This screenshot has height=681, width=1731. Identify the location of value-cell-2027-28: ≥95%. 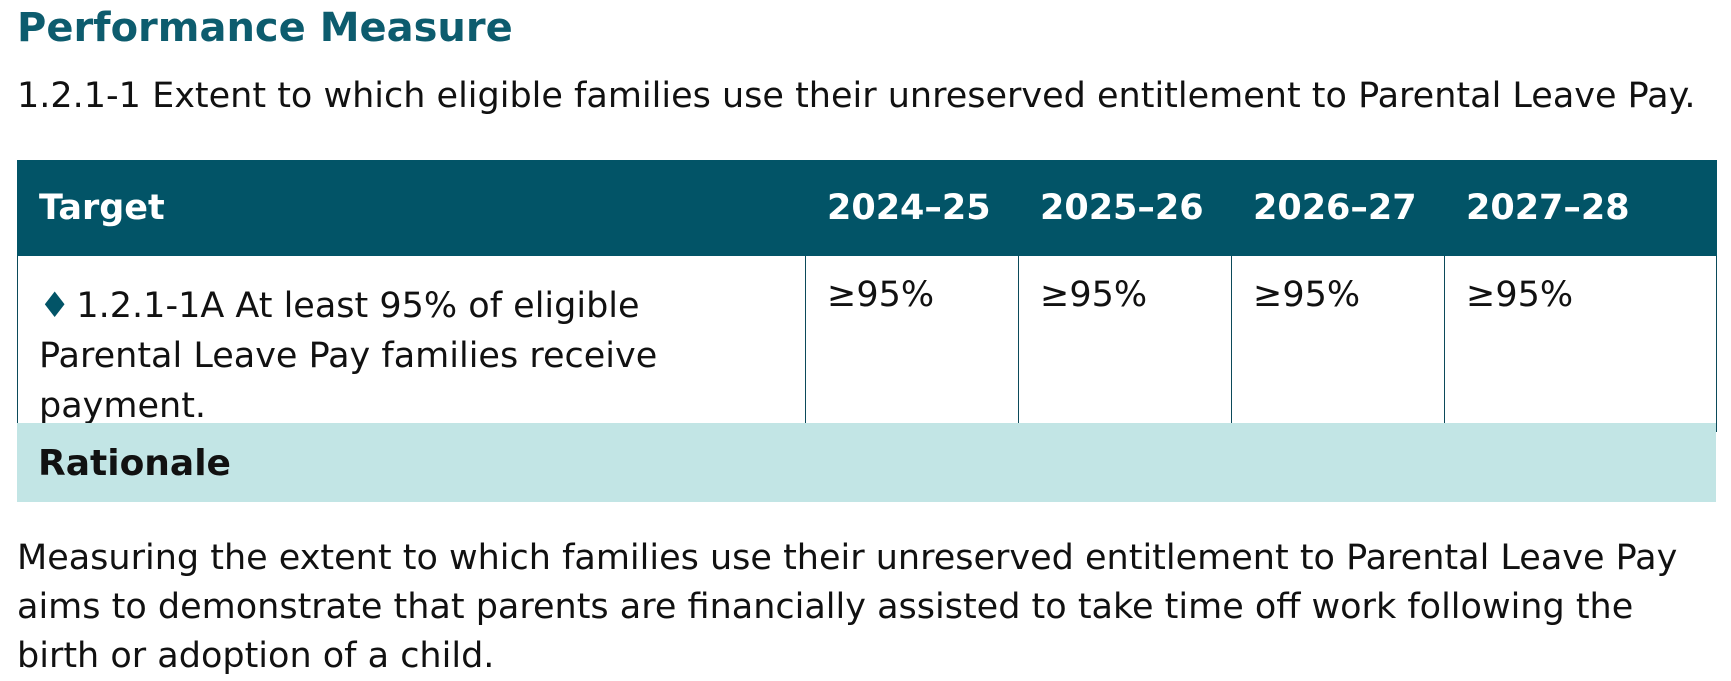
(1580, 343).